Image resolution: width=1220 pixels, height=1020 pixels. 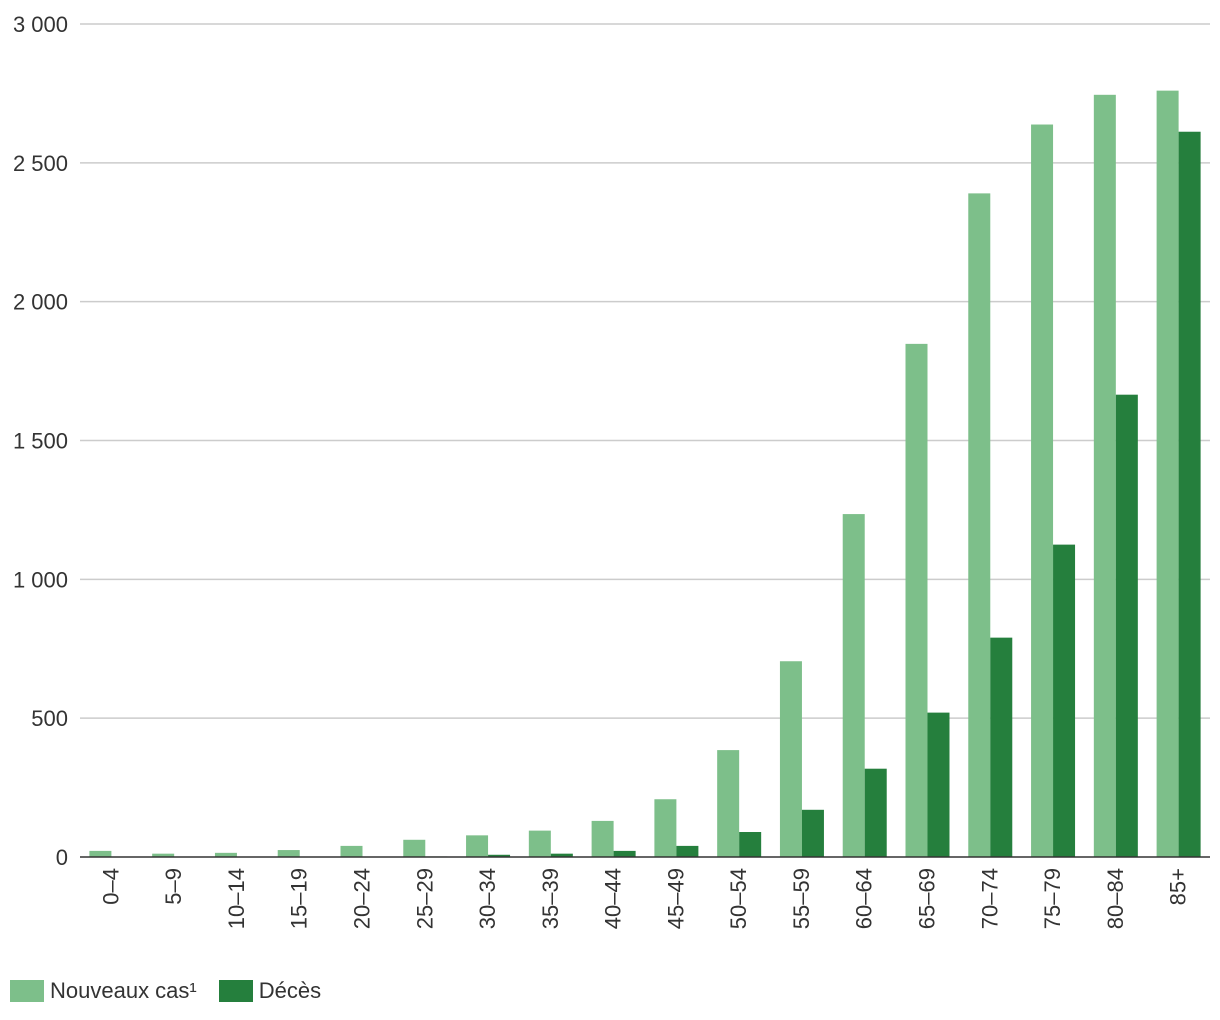 I want to click on y-tick-label: 2 500, so click(x=40, y=163).